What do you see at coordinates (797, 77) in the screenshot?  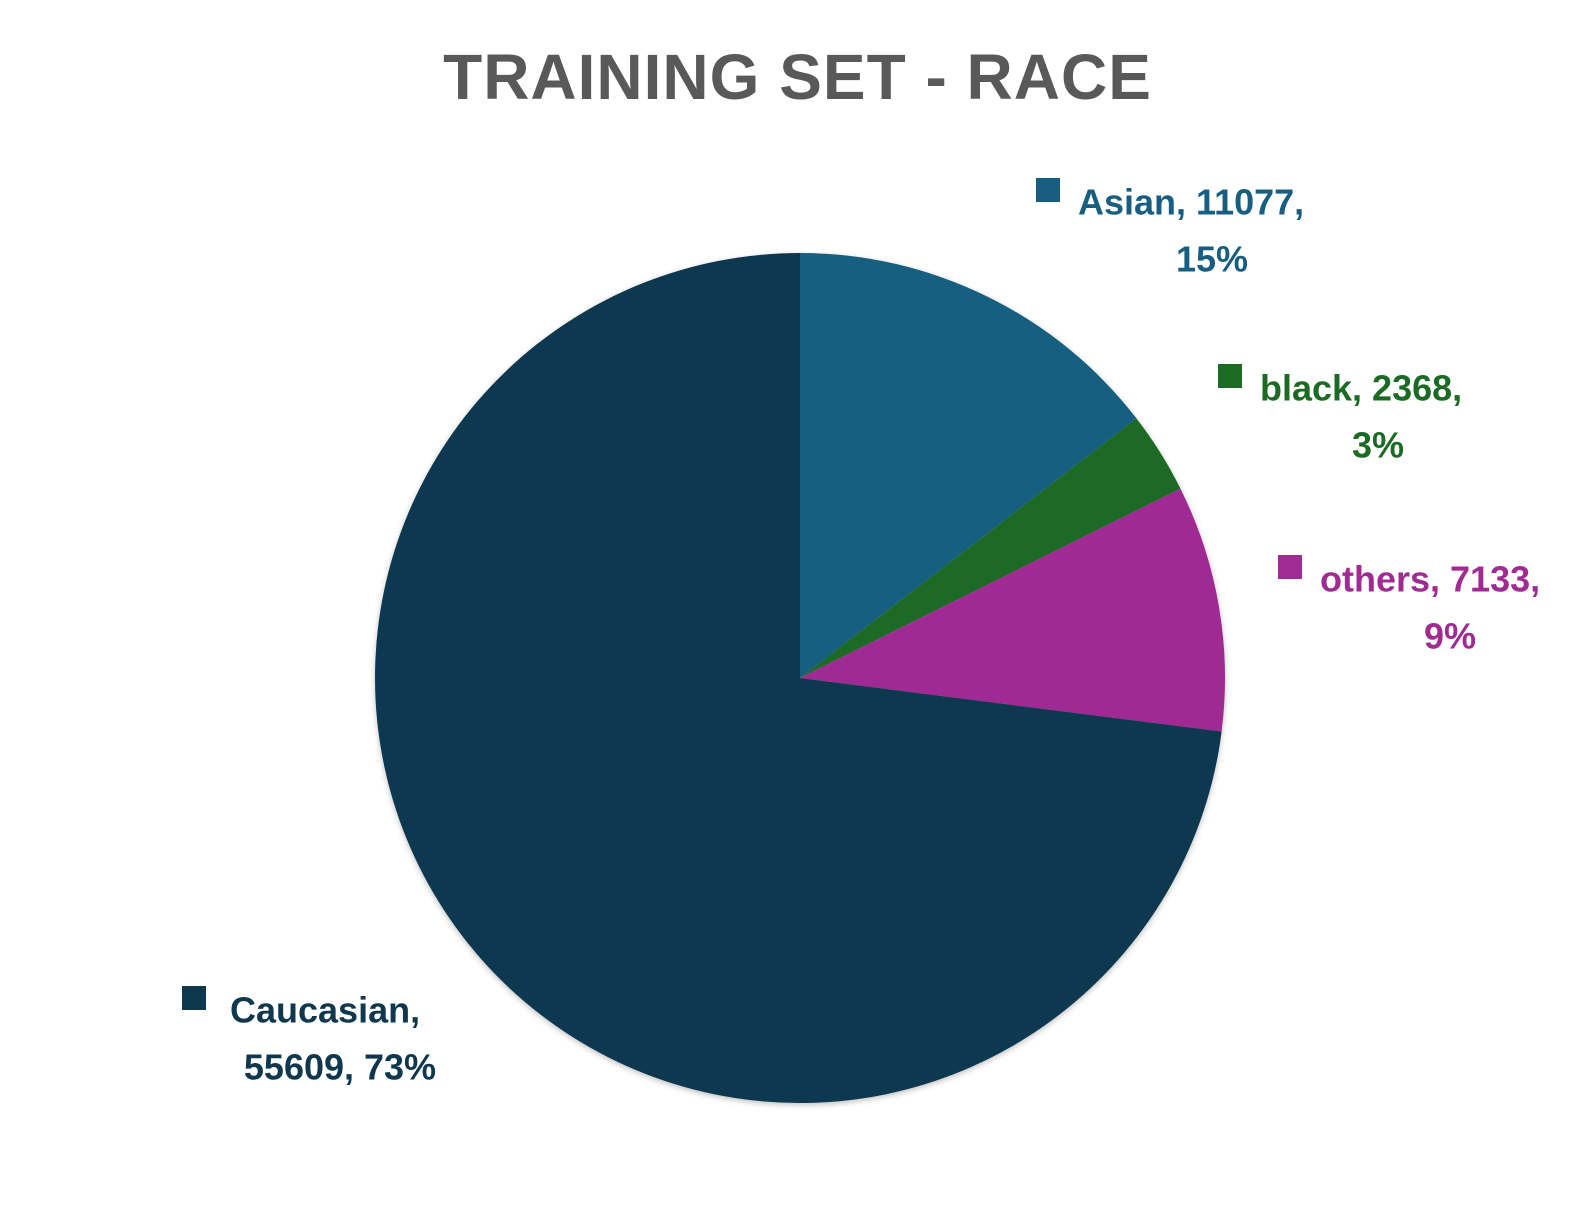 I see `chart-title: TRAINING SET - RACE` at bounding box center [797, 77].